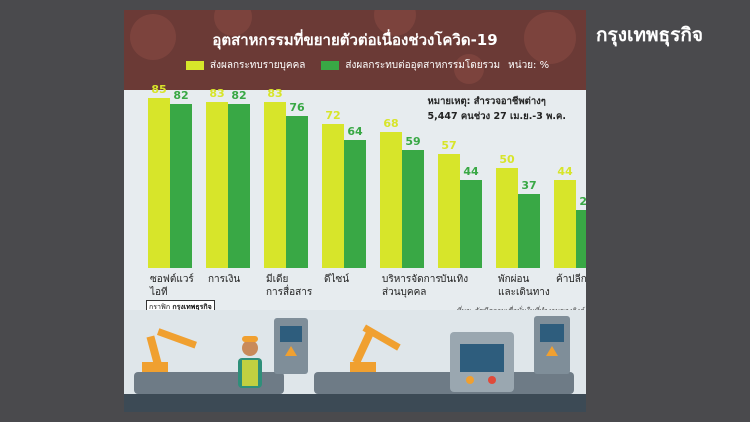 Image resolution: width=750 pixels, height=422 pixels. What do you see at coordinates (528, 185) in the screenshot?
I see `data-label-2-6: 37` at bounding box center [528, 185].